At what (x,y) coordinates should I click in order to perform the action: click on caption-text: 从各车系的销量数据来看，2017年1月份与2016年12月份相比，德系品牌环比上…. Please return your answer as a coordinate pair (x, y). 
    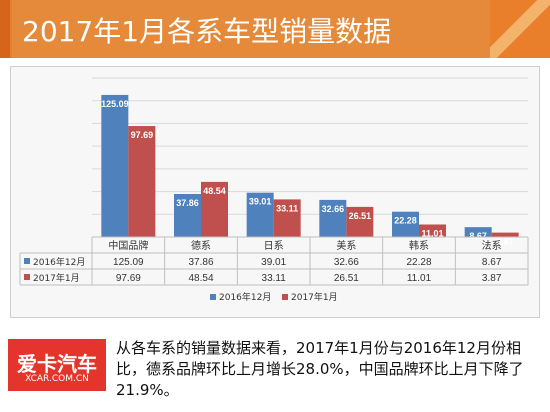
    Looking at the image, I should click on (320, 369).